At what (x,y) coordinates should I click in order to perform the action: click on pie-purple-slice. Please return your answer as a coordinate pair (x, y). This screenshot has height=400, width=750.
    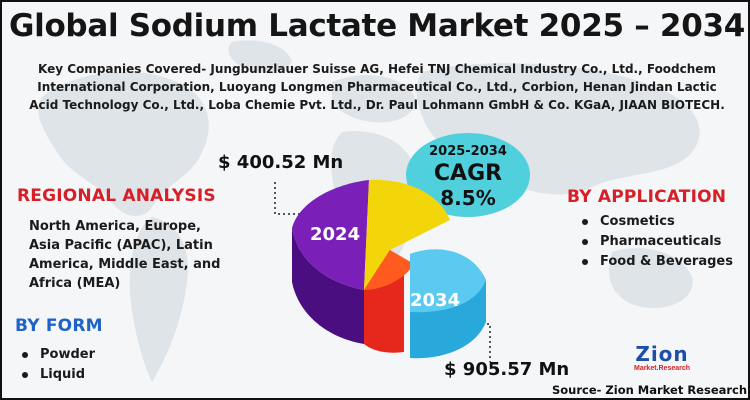
    Looking at the image, I should click on (330, 235).